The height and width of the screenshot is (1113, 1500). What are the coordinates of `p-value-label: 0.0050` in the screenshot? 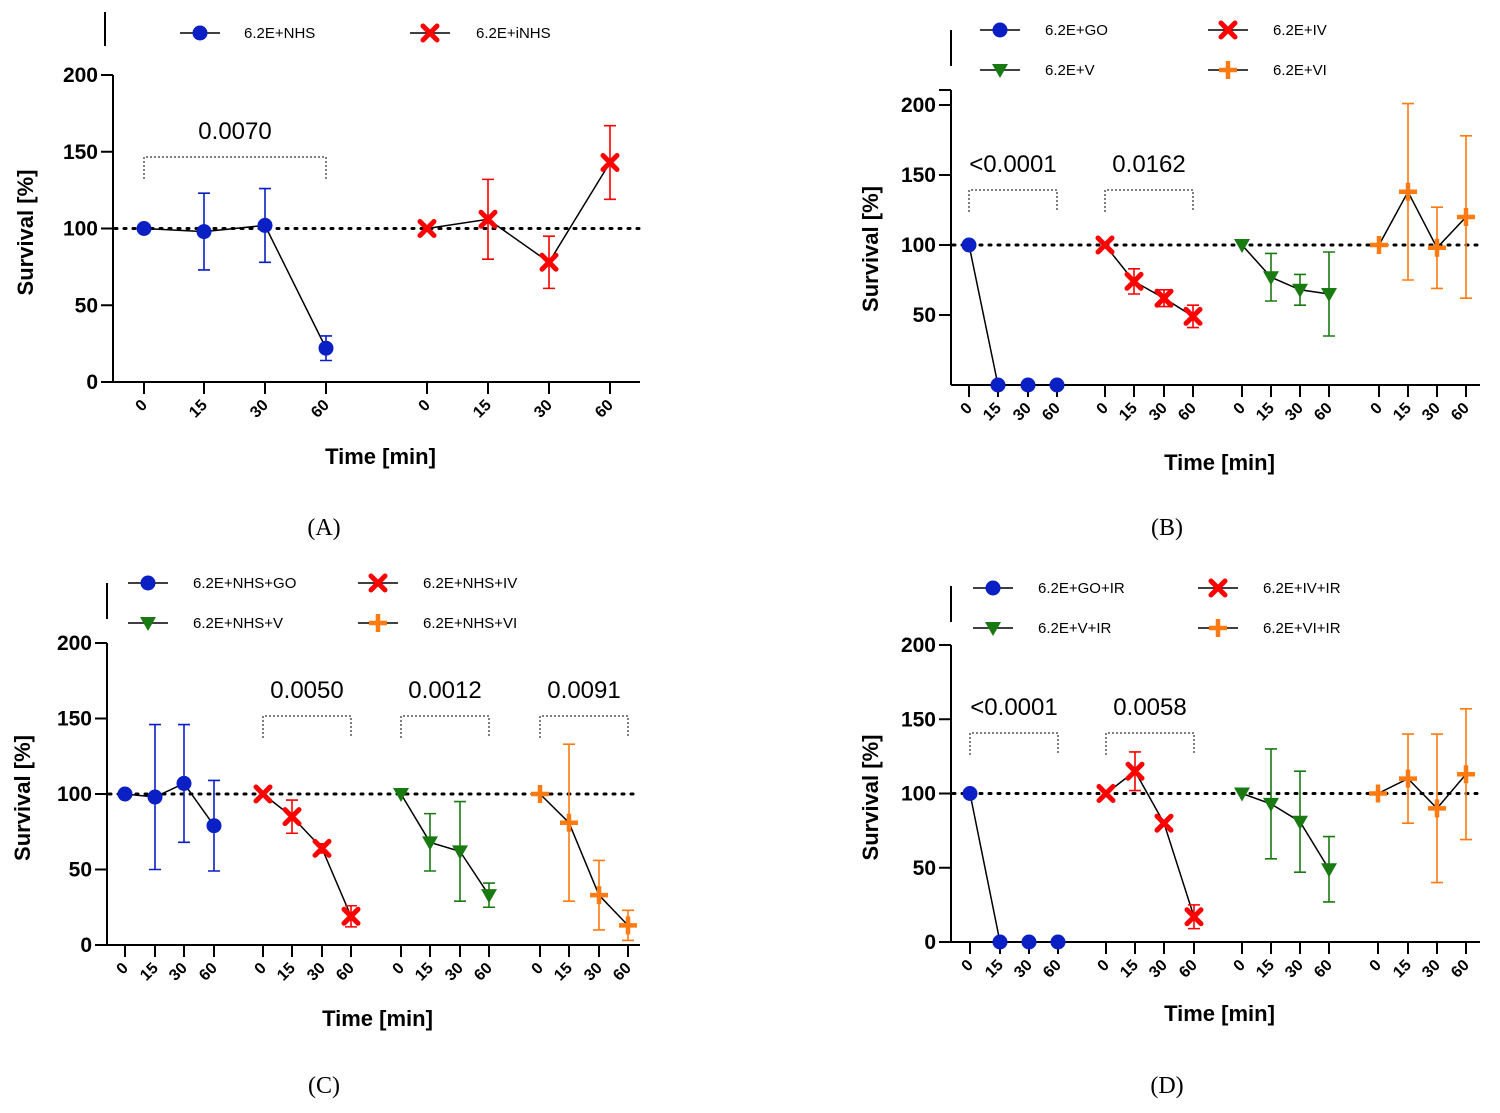 It's located at (306, 690).